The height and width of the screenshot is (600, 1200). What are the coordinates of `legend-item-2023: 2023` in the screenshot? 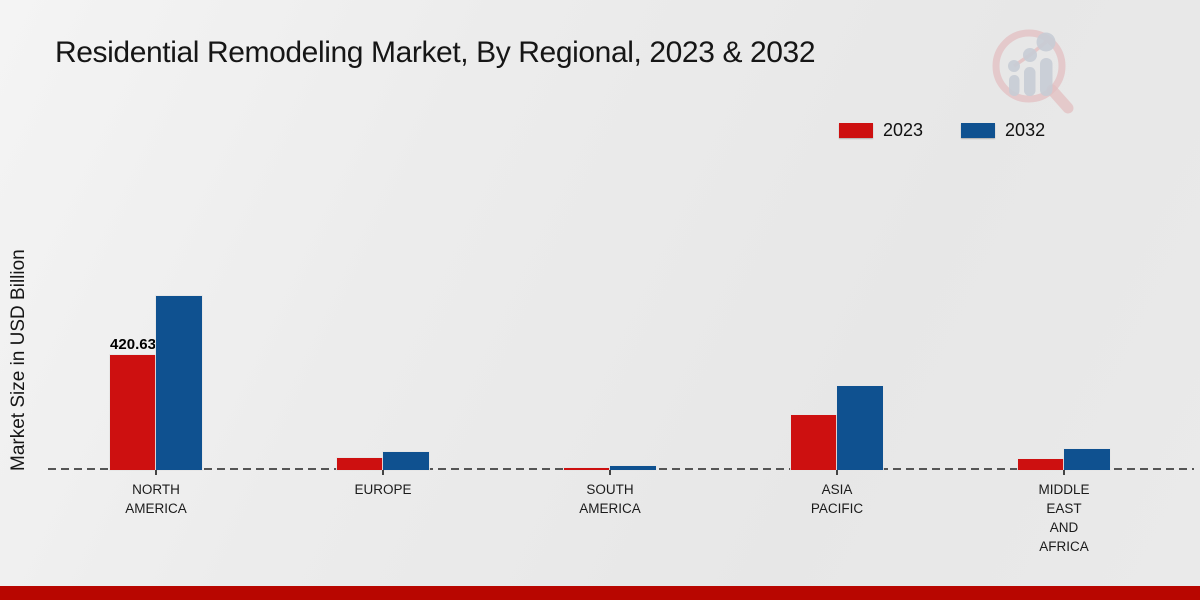 It's located at (881, 130).